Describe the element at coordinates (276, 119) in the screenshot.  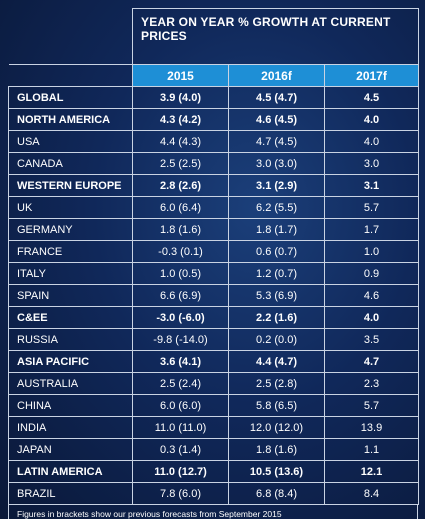
I see `value-cell-2016f: 4.6 (4.5)` at that location.